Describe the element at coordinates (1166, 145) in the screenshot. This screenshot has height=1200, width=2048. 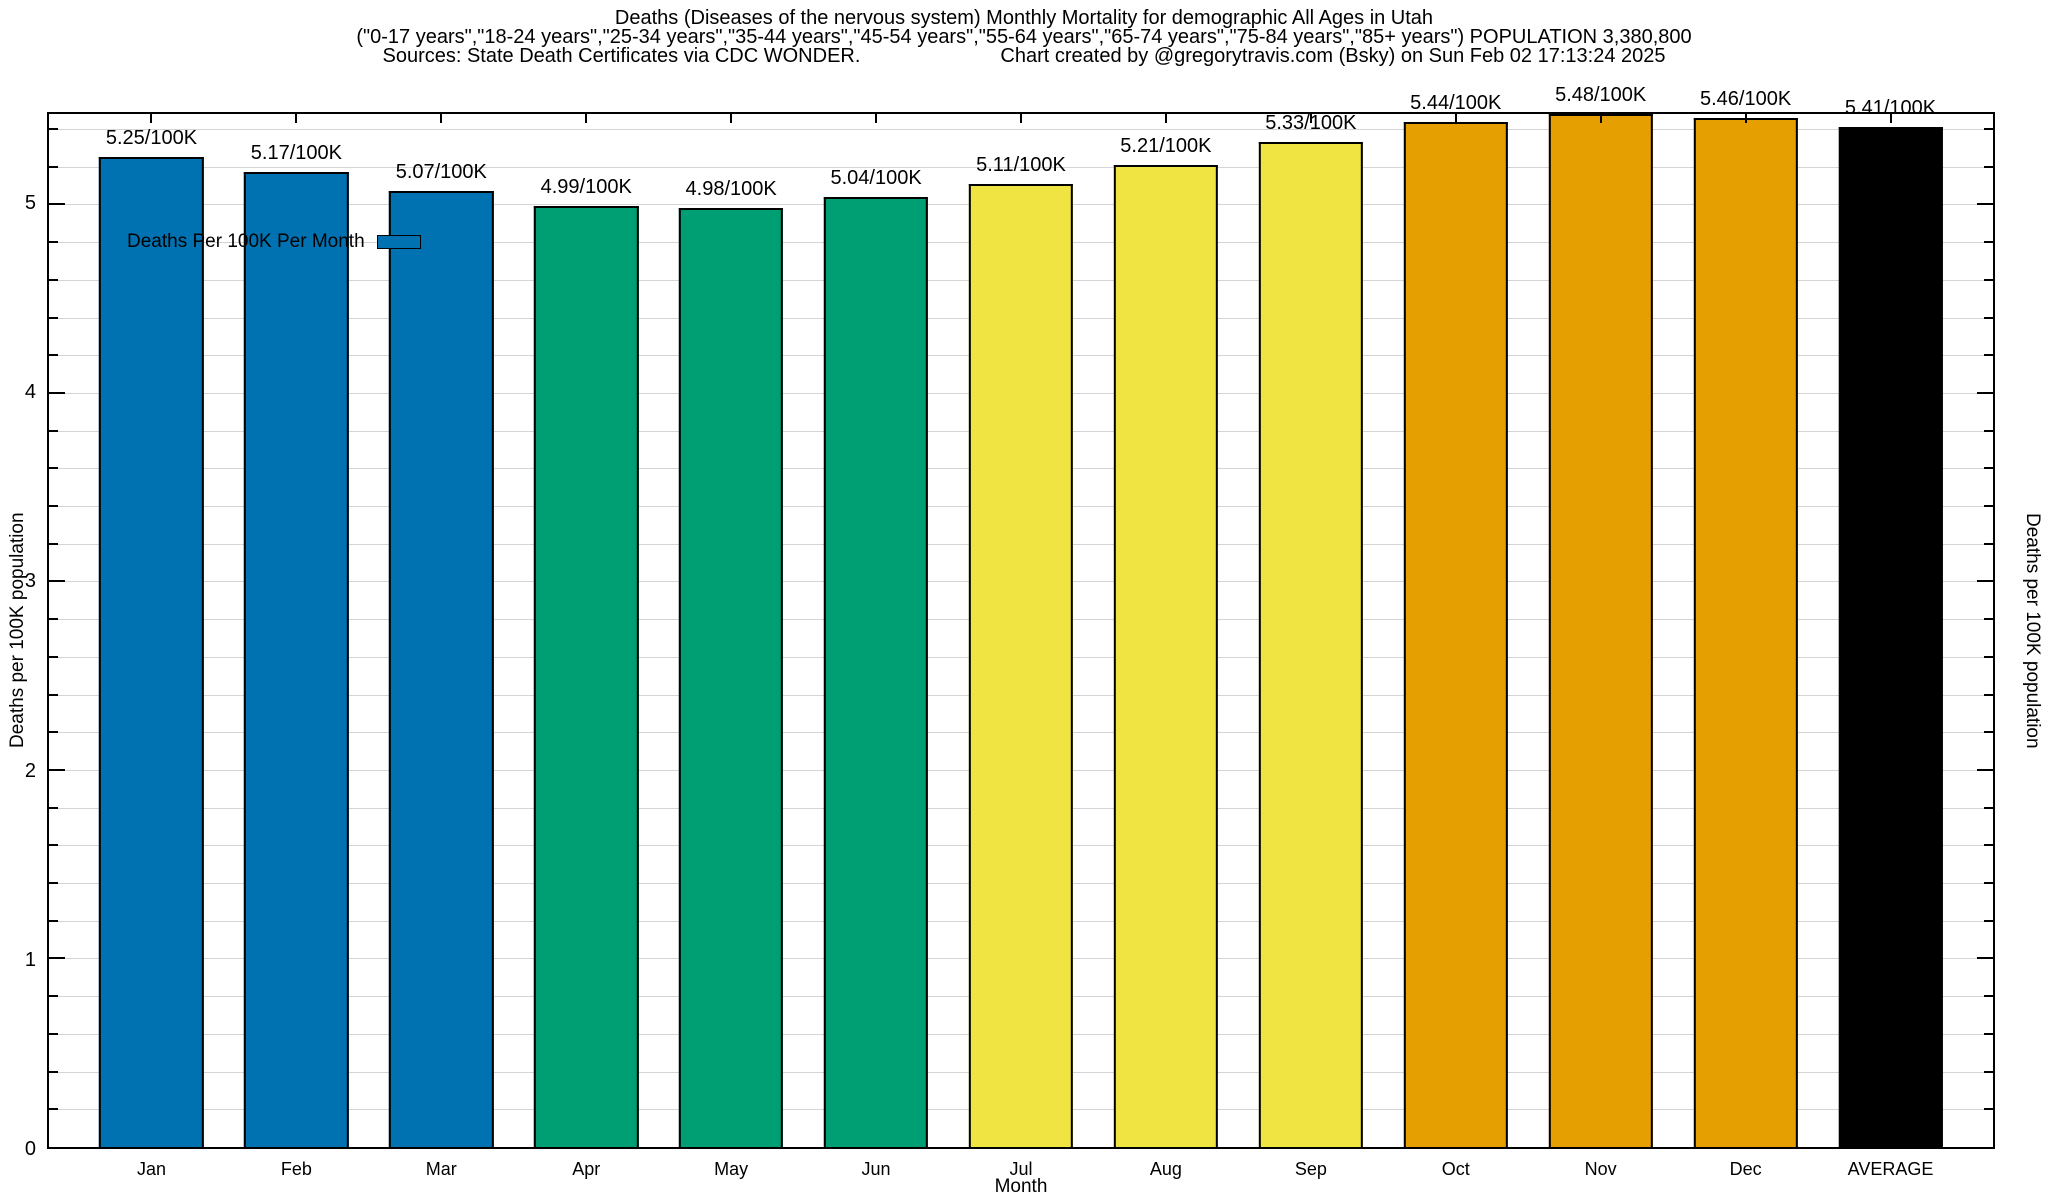
I see `bar-value-label-aug: 5.21/100K` at that location.